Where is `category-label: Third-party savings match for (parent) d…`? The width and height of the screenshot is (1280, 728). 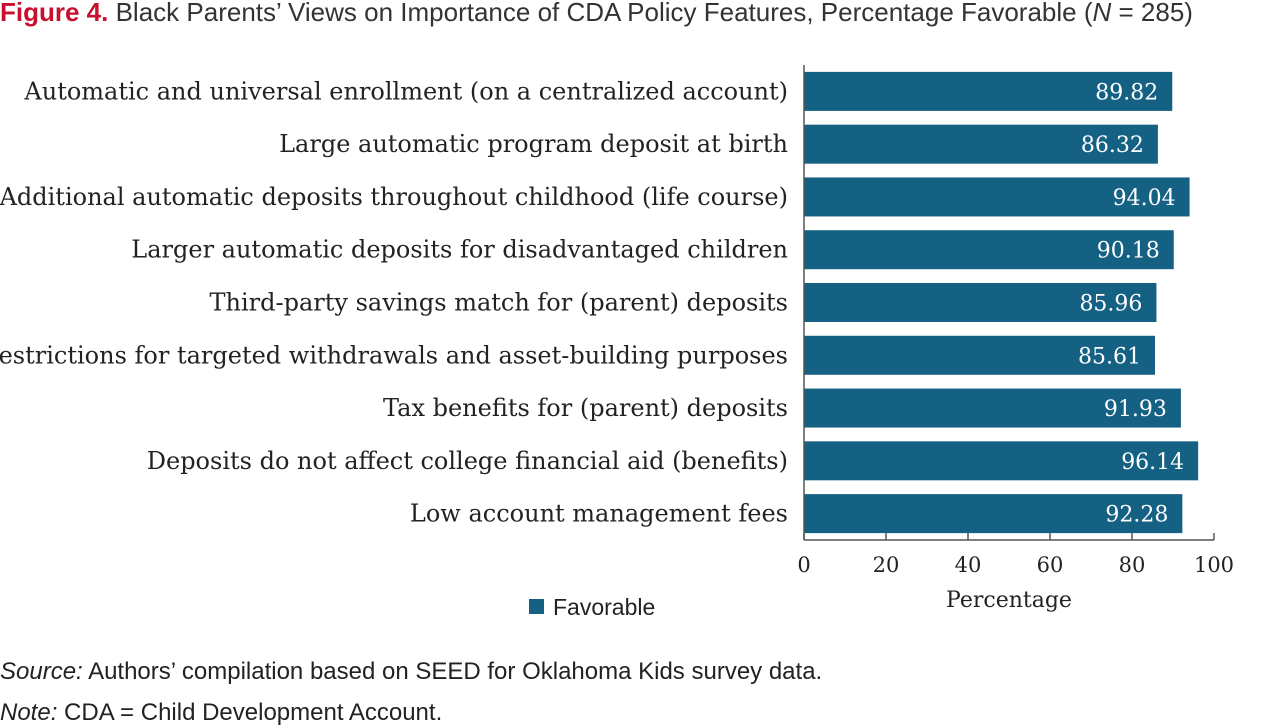
category-label: Third-party savings match for (parent) d… is located at coordinates (499, 303).